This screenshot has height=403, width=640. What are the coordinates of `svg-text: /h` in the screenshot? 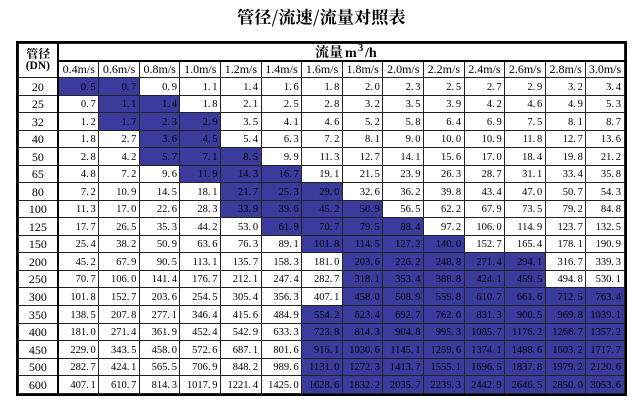 It's located at (370, 52).